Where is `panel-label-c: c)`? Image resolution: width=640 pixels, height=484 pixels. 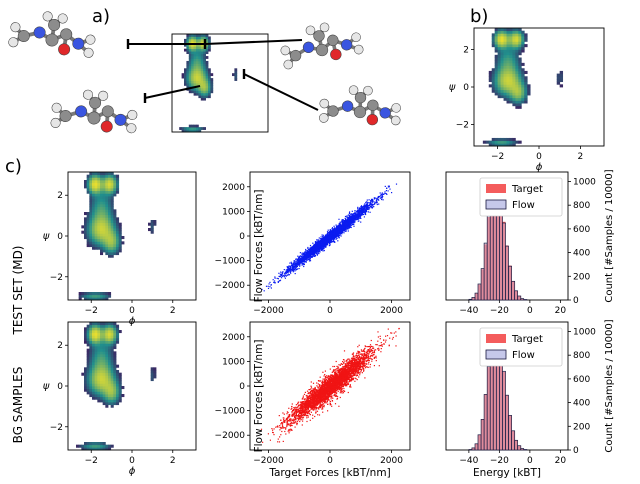 panel-label-c: c) is located at coordinates (13, 166).